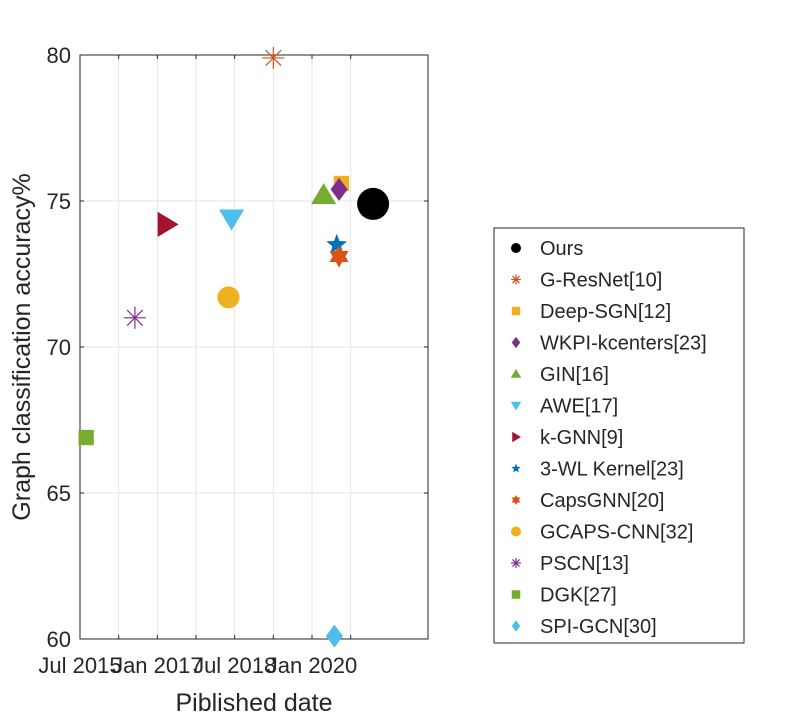 Image resolution: width=800 pixels, height=720 pixels. Describe the element at coordinates (581, 438) in the screenshot. I see `legend-label: k-GNN[9]` at that location.